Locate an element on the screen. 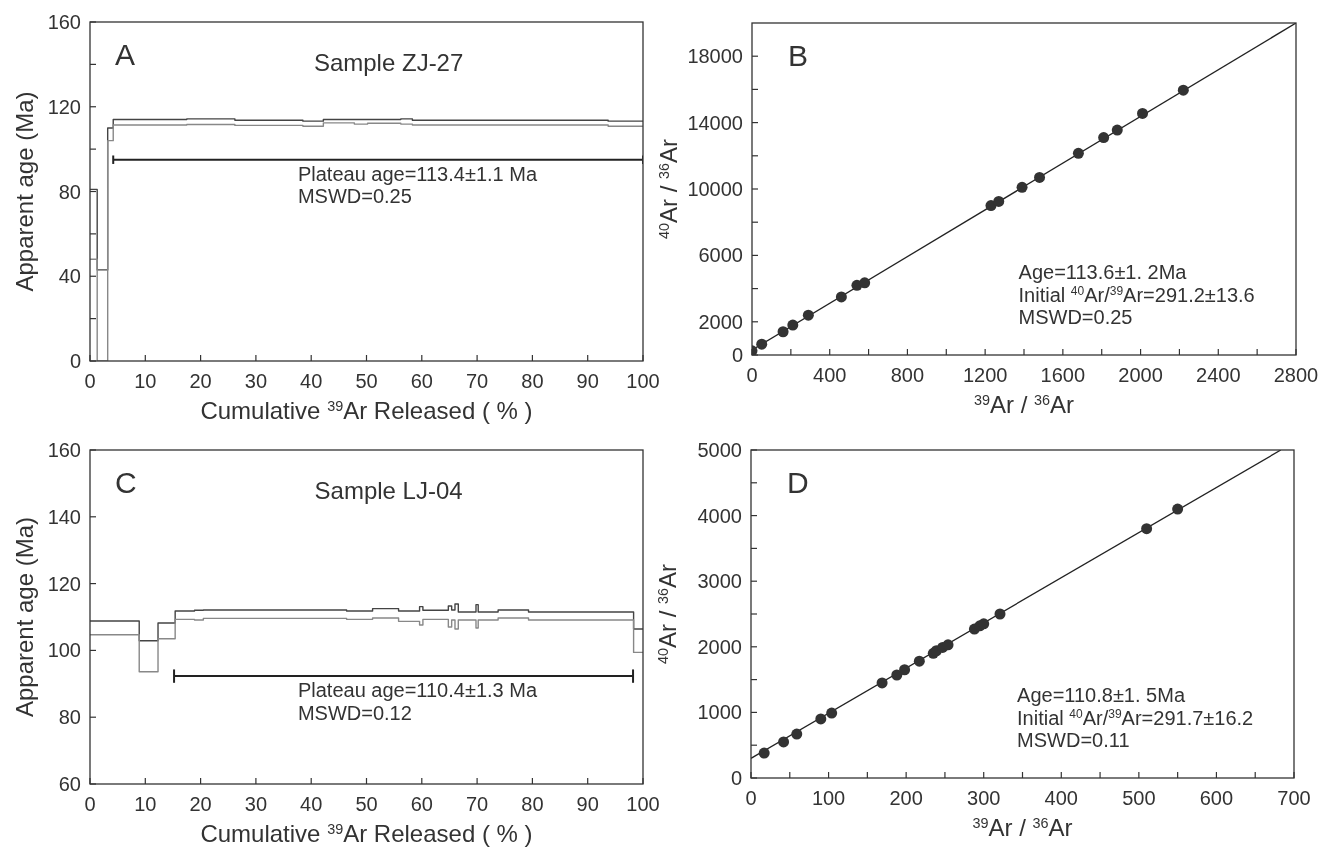 This screenshot has width=1344, height=851. x-tick-label: 2400 is located at coordinates (1218, 375).